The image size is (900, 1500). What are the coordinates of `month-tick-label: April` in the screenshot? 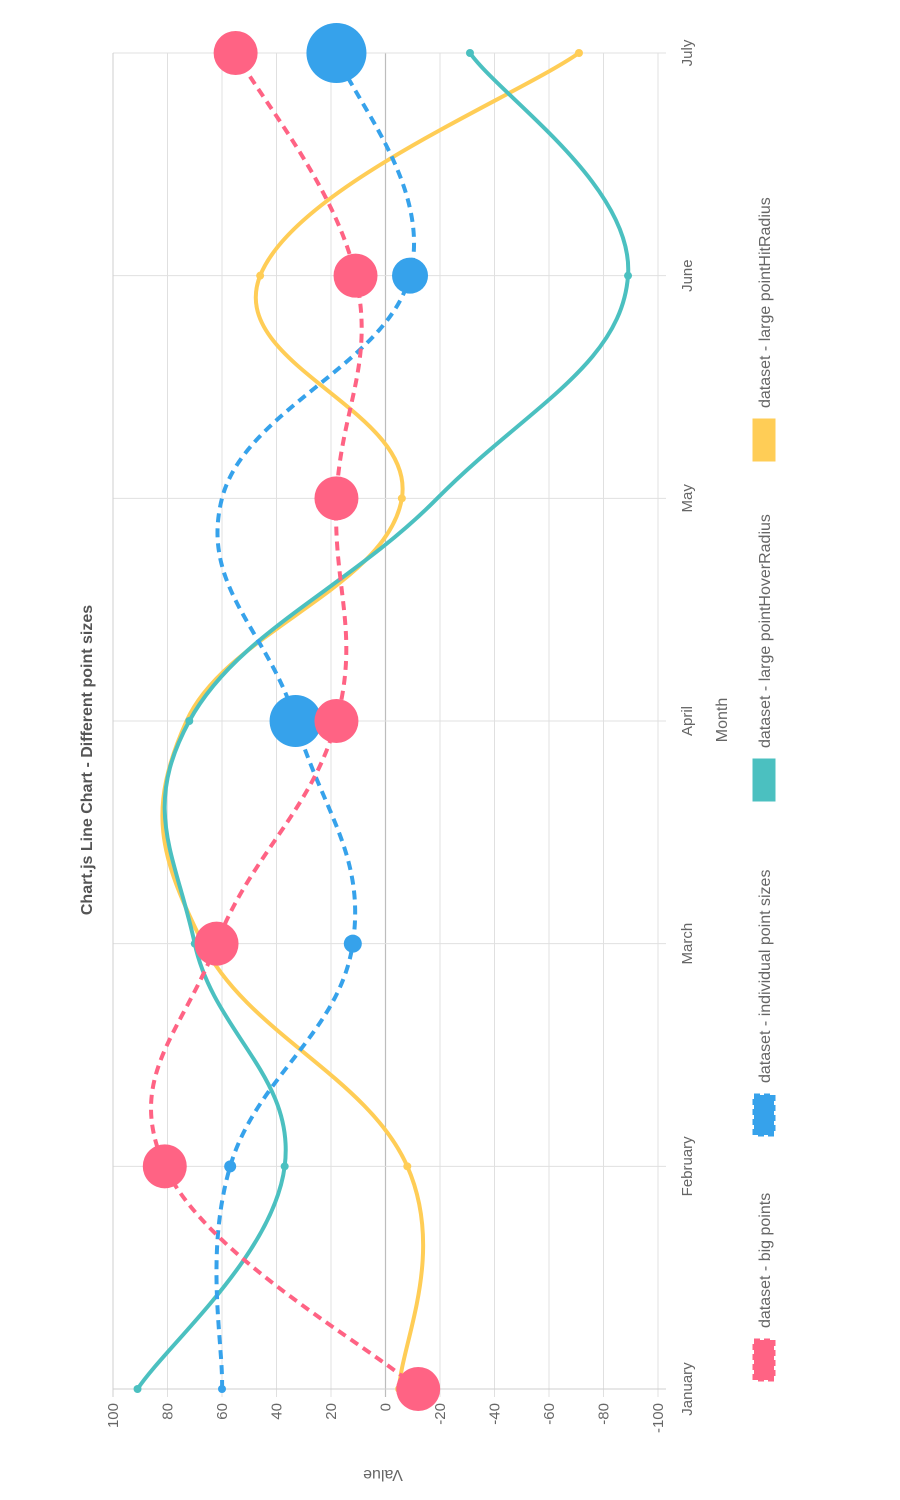 It's located at (687, 721).